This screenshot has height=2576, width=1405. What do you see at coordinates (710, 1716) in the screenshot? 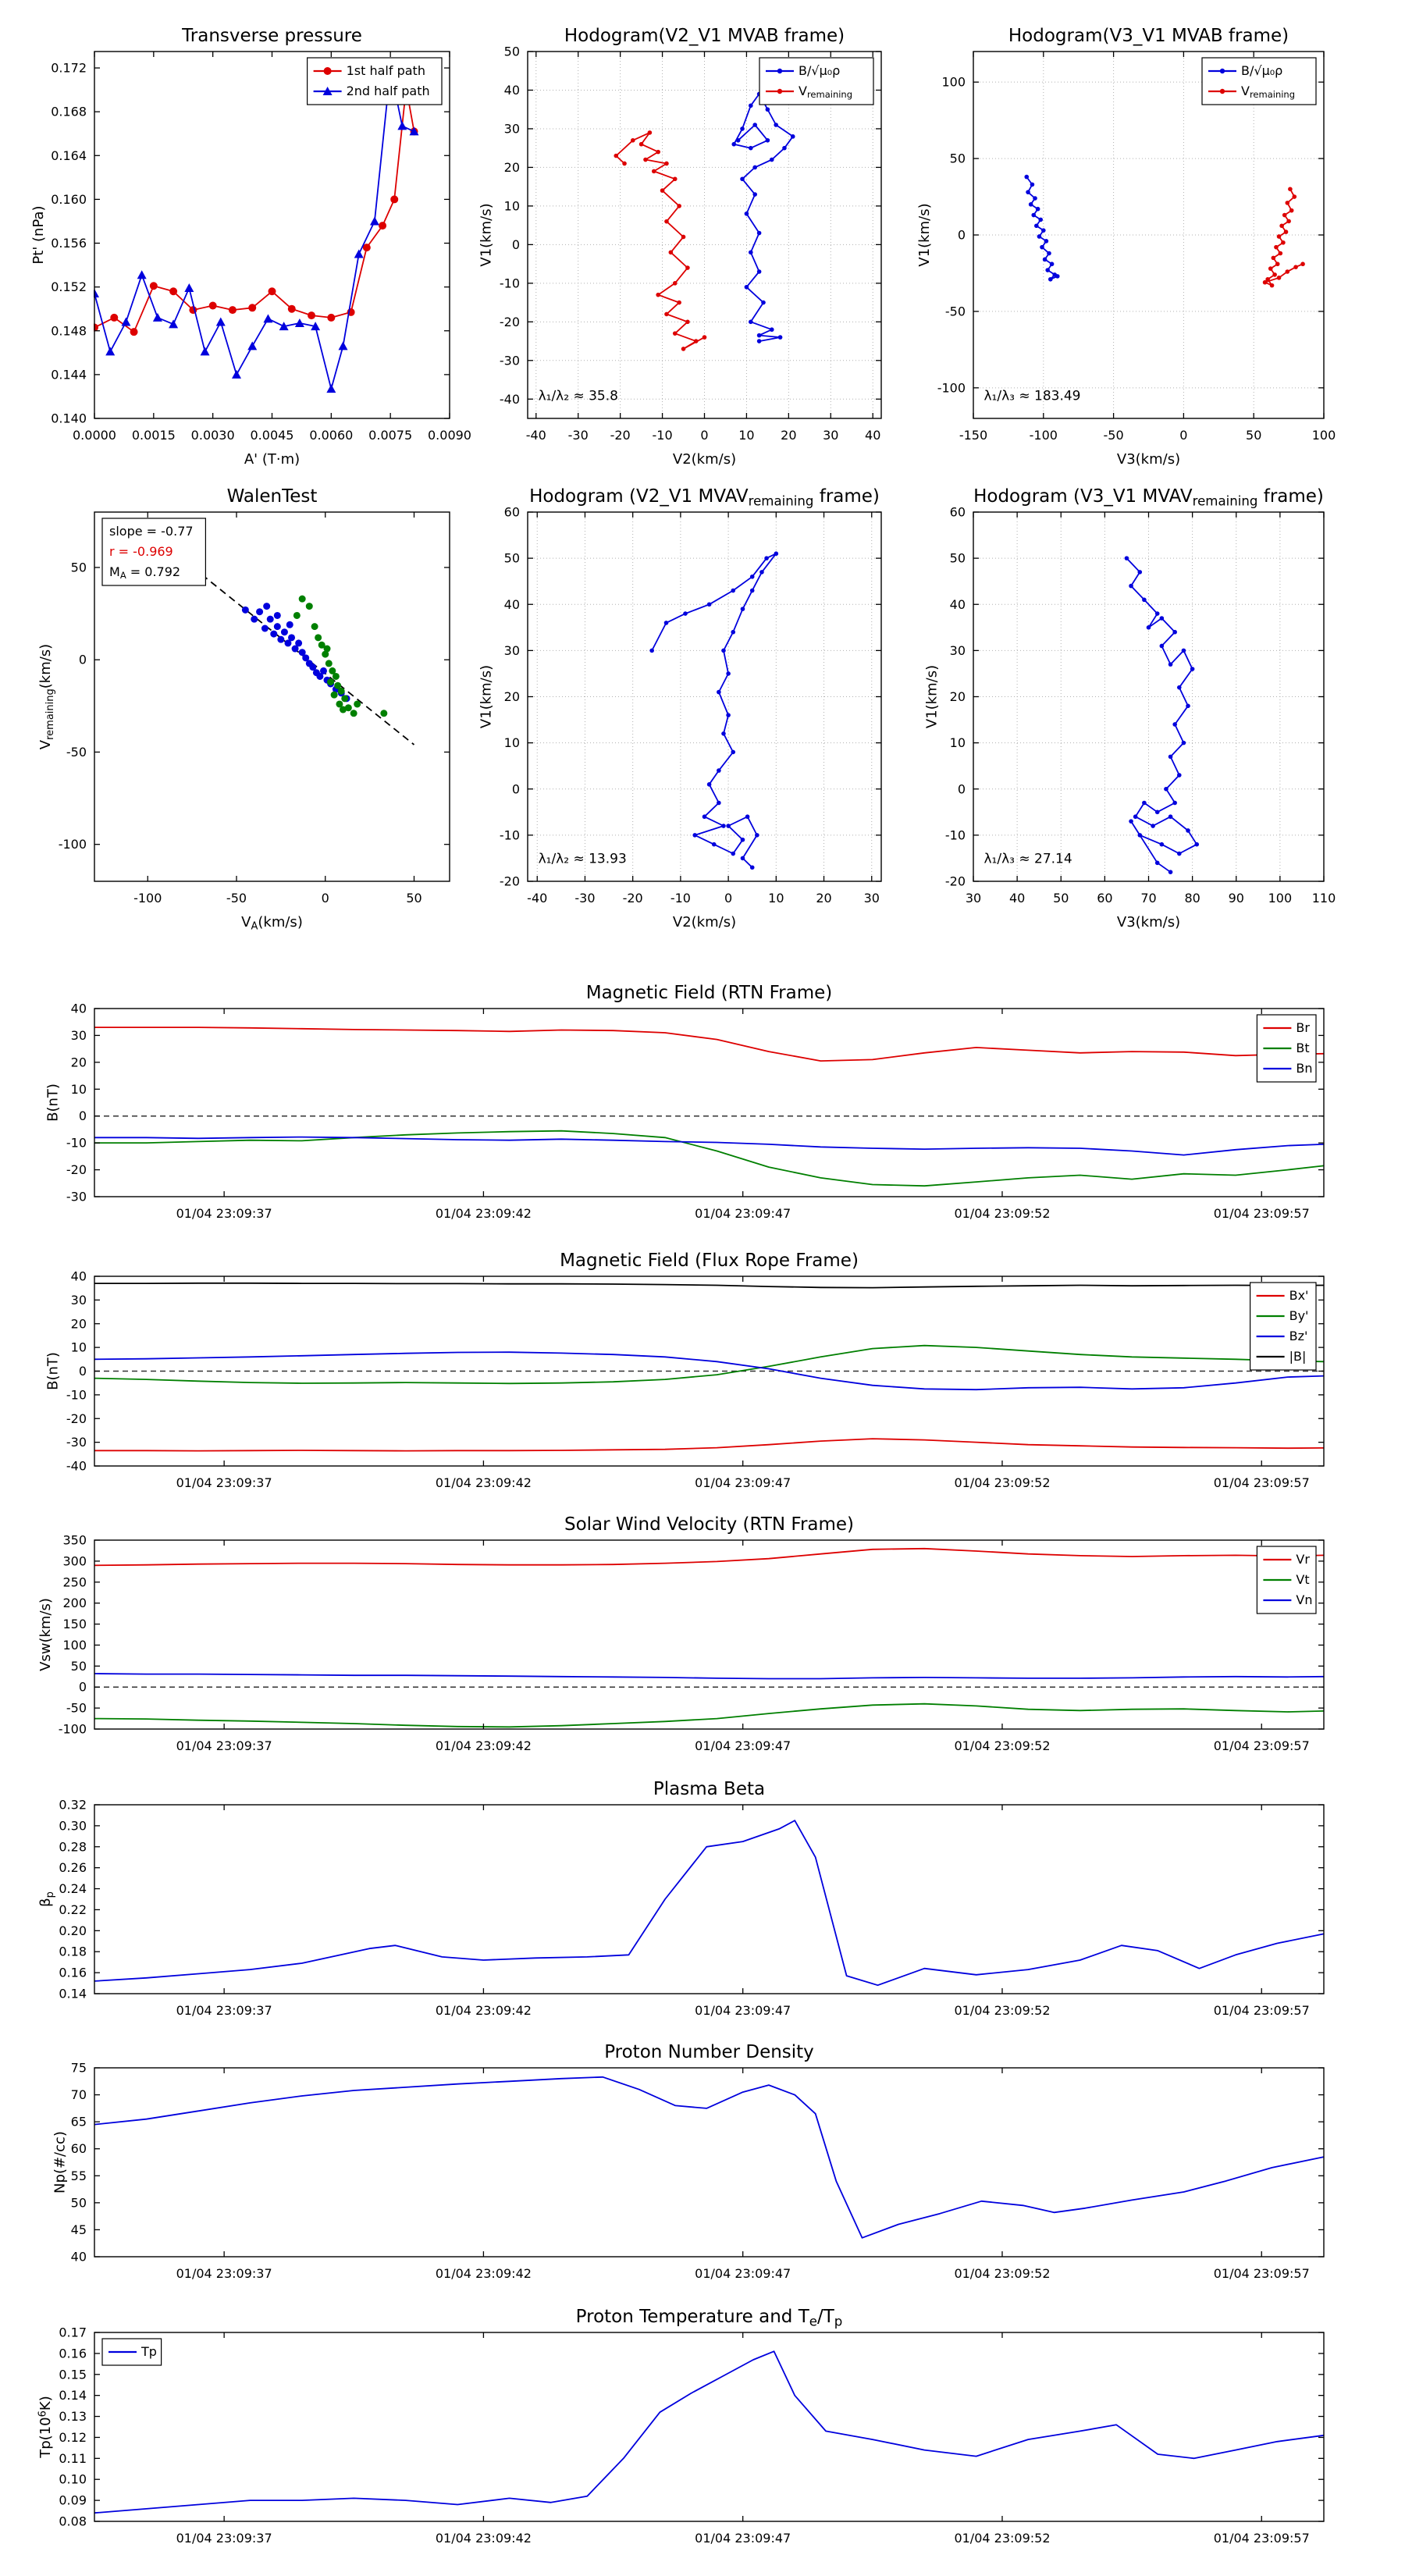
I see `series-Vt` at bounding box center [710, 1716].